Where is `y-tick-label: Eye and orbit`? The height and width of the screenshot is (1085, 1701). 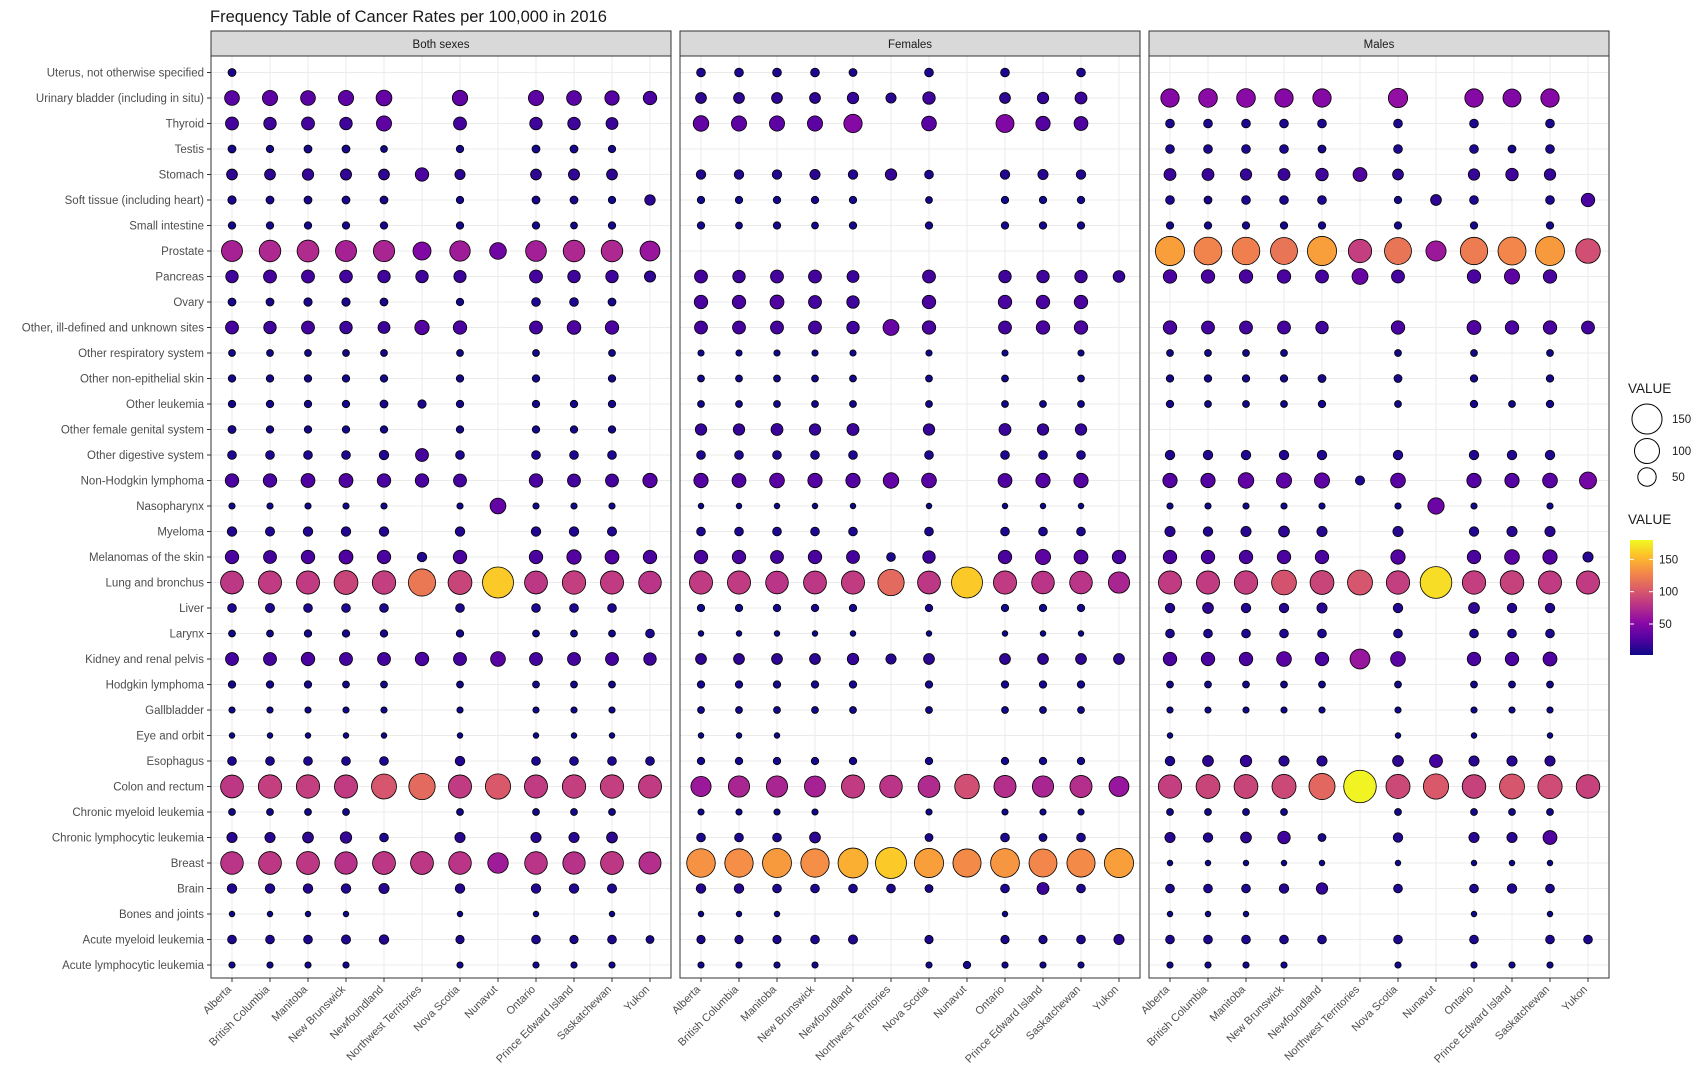 y-tick-label: Eye and orbit is located at coordinates (170, 737).